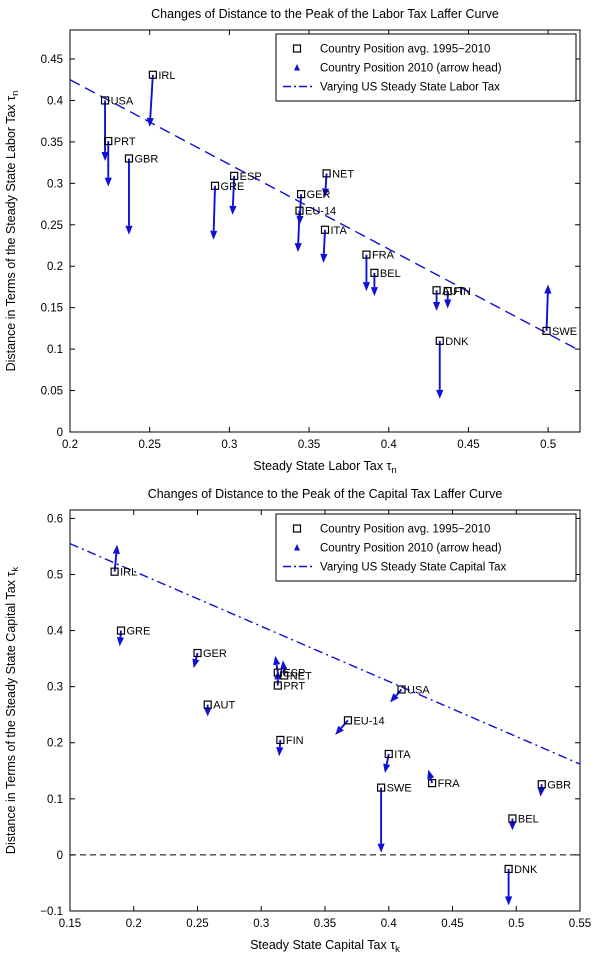 The width and height of the screenshot is (600, 974). I want to click on y-tick-label: 0.35, so click(52, 143).